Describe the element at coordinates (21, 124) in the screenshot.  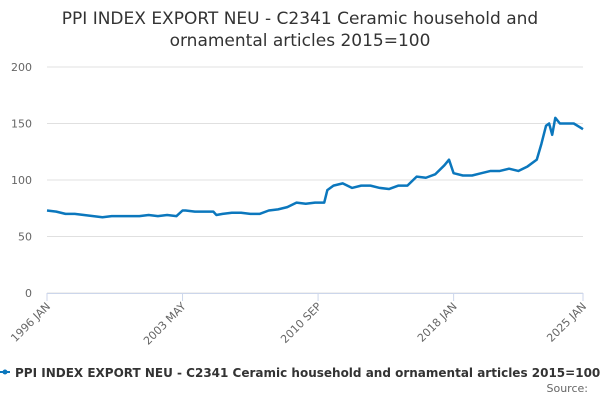
I see `y-tick-label: 150` at that location.